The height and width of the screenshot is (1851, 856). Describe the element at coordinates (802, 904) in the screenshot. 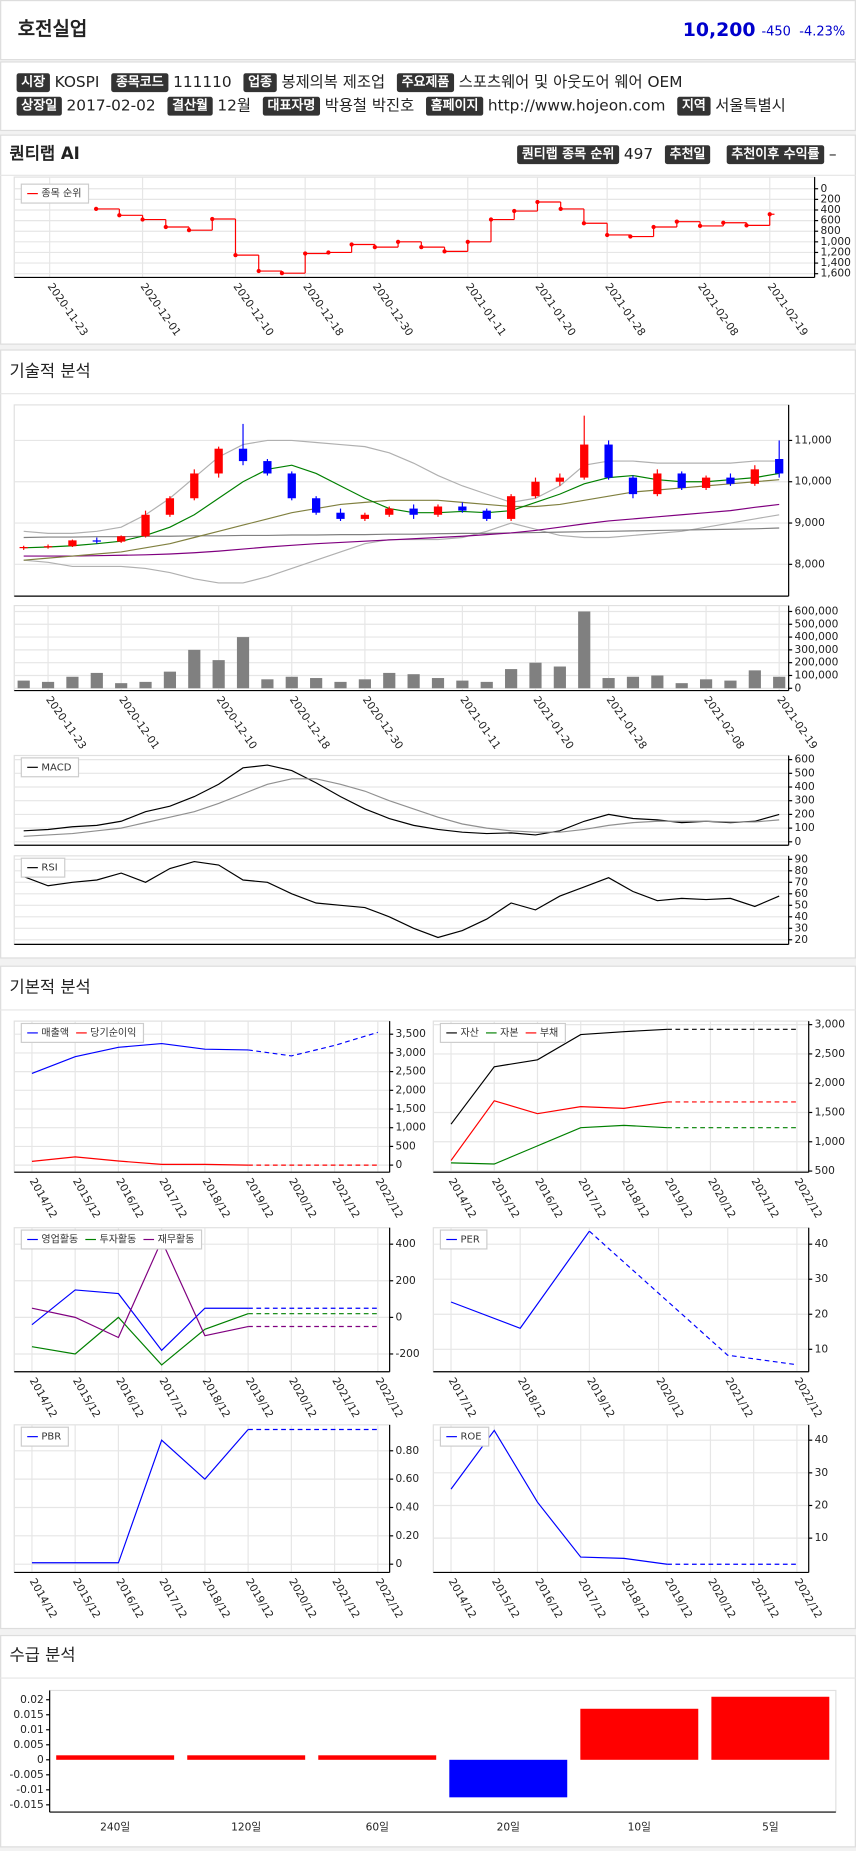

I see `y-tick-label: 50` at that location.